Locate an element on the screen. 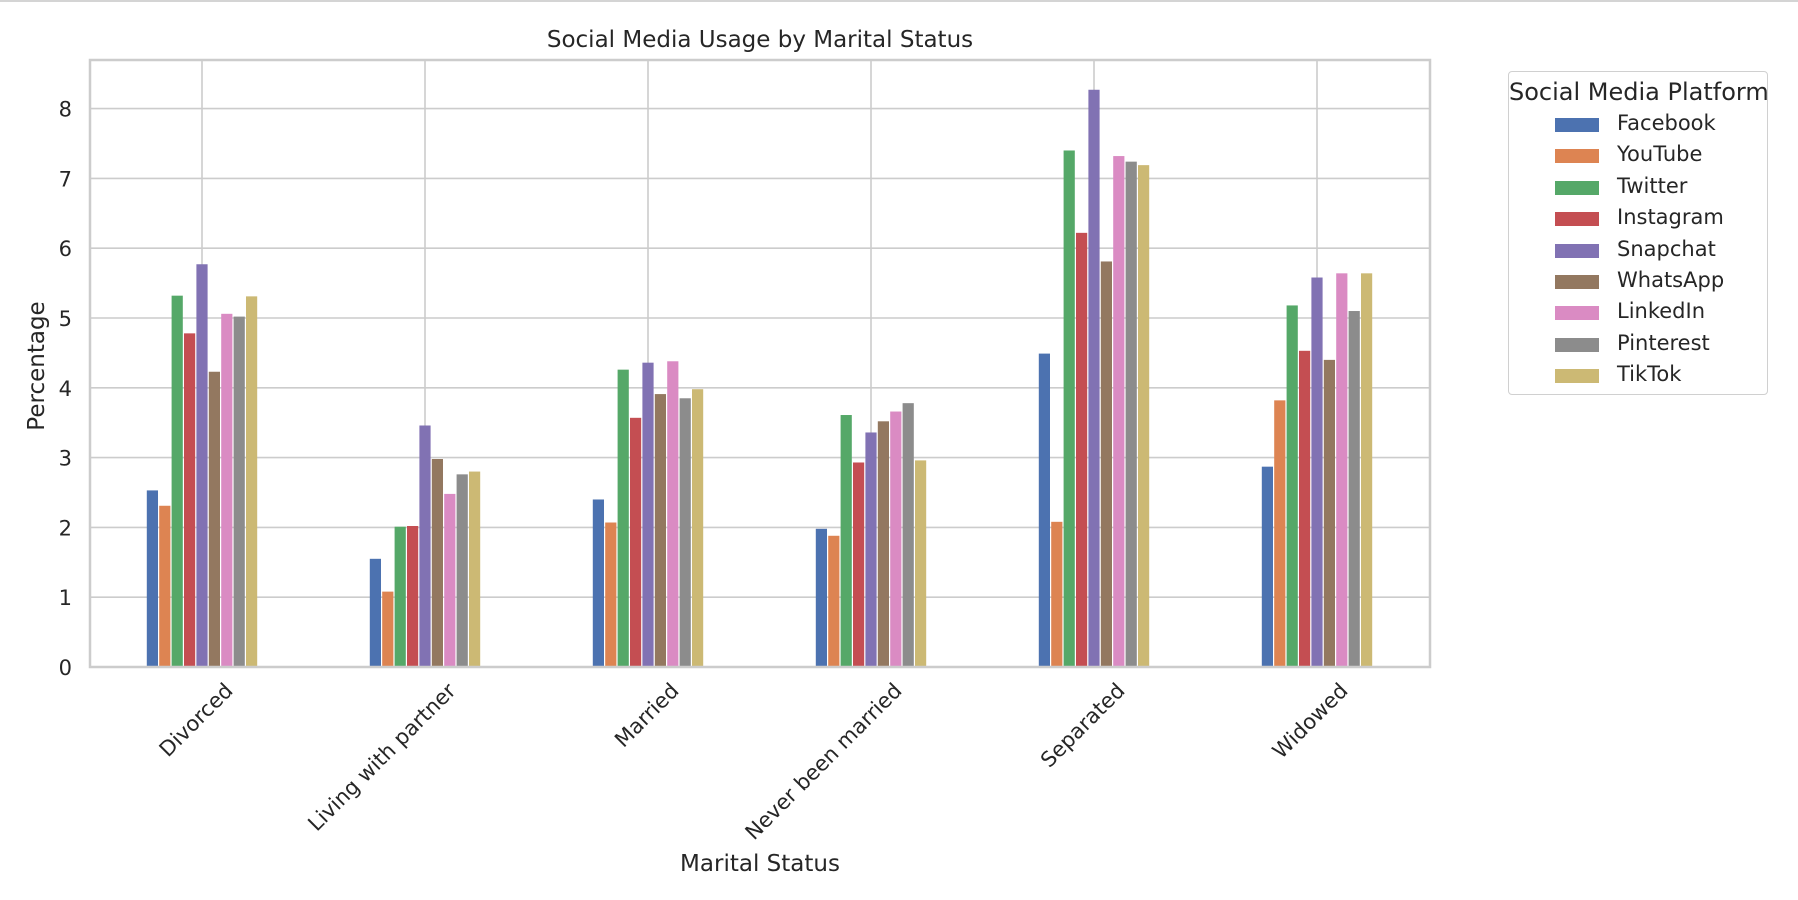 This screenshot has height=900, width=1798. legend-title: Social Media Platform is located at coordinates (1639, 92).